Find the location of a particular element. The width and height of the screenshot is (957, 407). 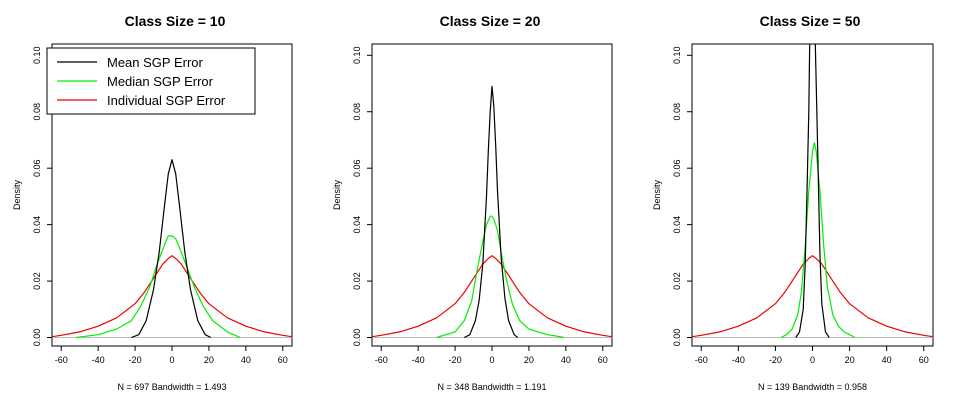

x-axis-label: N = 697 Bandwidth = 1.493 is located at coordinates (171, 387).